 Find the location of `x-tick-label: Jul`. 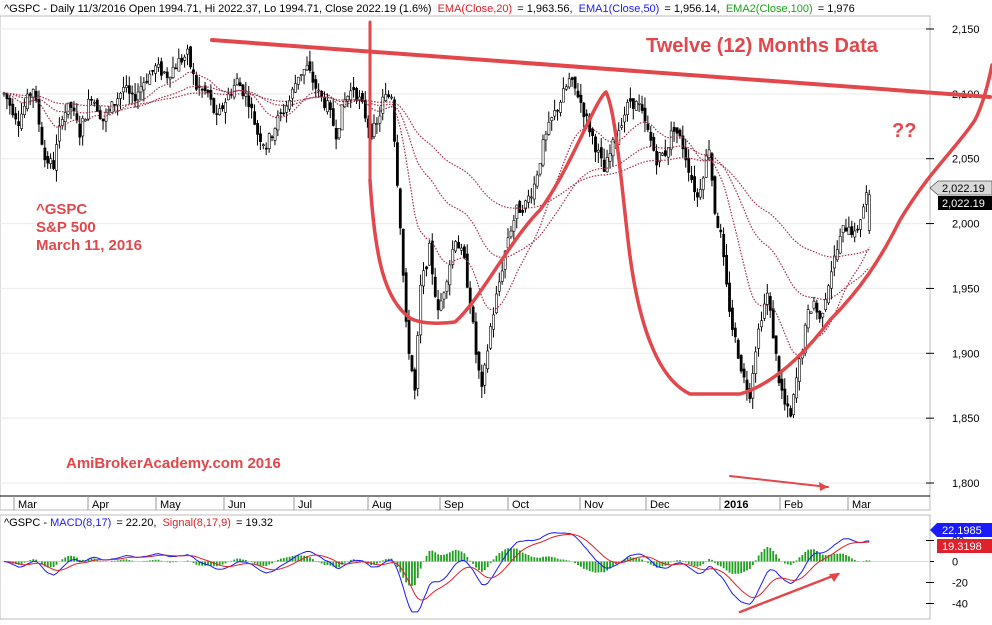

x-tick-label: Jul is located at coordinates (305, 505).